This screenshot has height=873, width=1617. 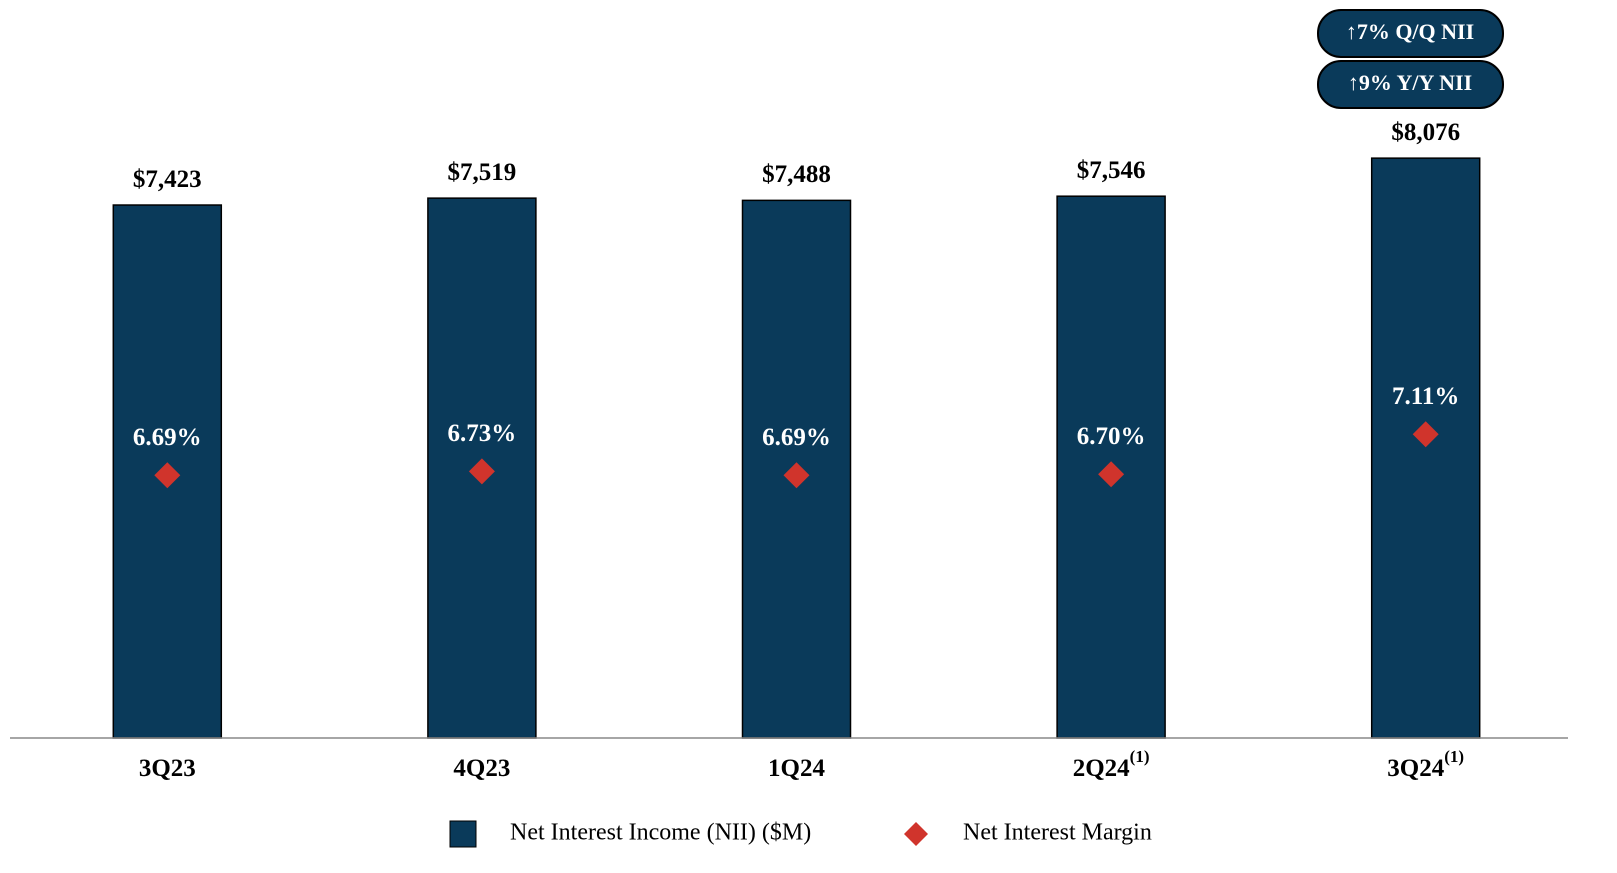 I want to click on bar-label: $7,546, so click(x=1111, y=170).